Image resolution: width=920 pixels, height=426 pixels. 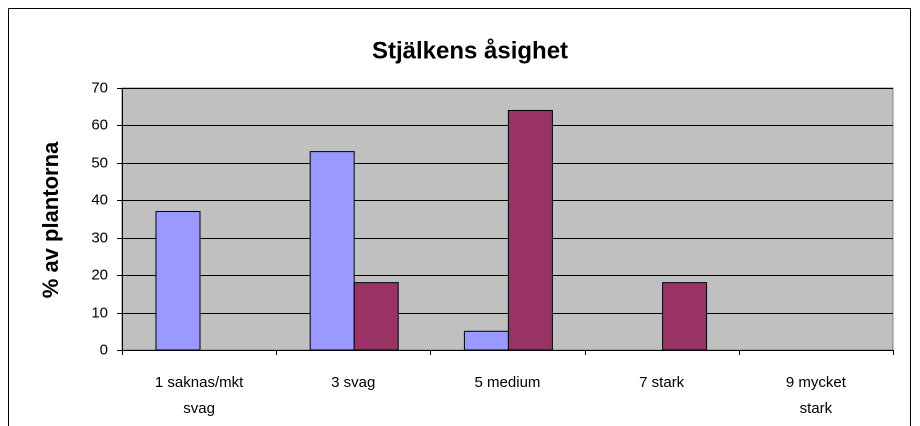 I want to click on x-tick-label-box: 3 svag, so click(x=353, y=382).